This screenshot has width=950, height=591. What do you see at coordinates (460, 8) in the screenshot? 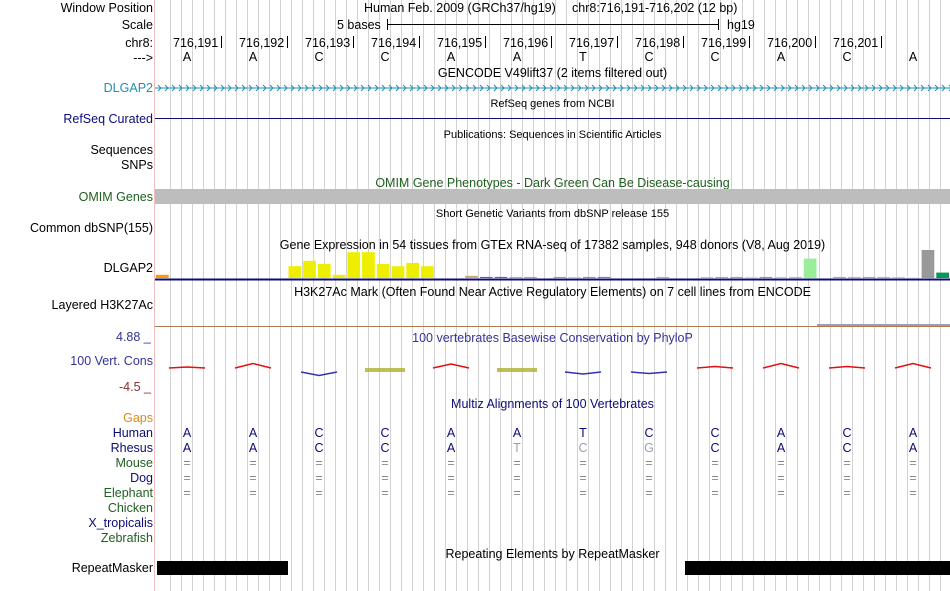
I see `assembly-text: Human Feb. 2009 (GRCh37/hg19)` at bounding box center [460, 8].